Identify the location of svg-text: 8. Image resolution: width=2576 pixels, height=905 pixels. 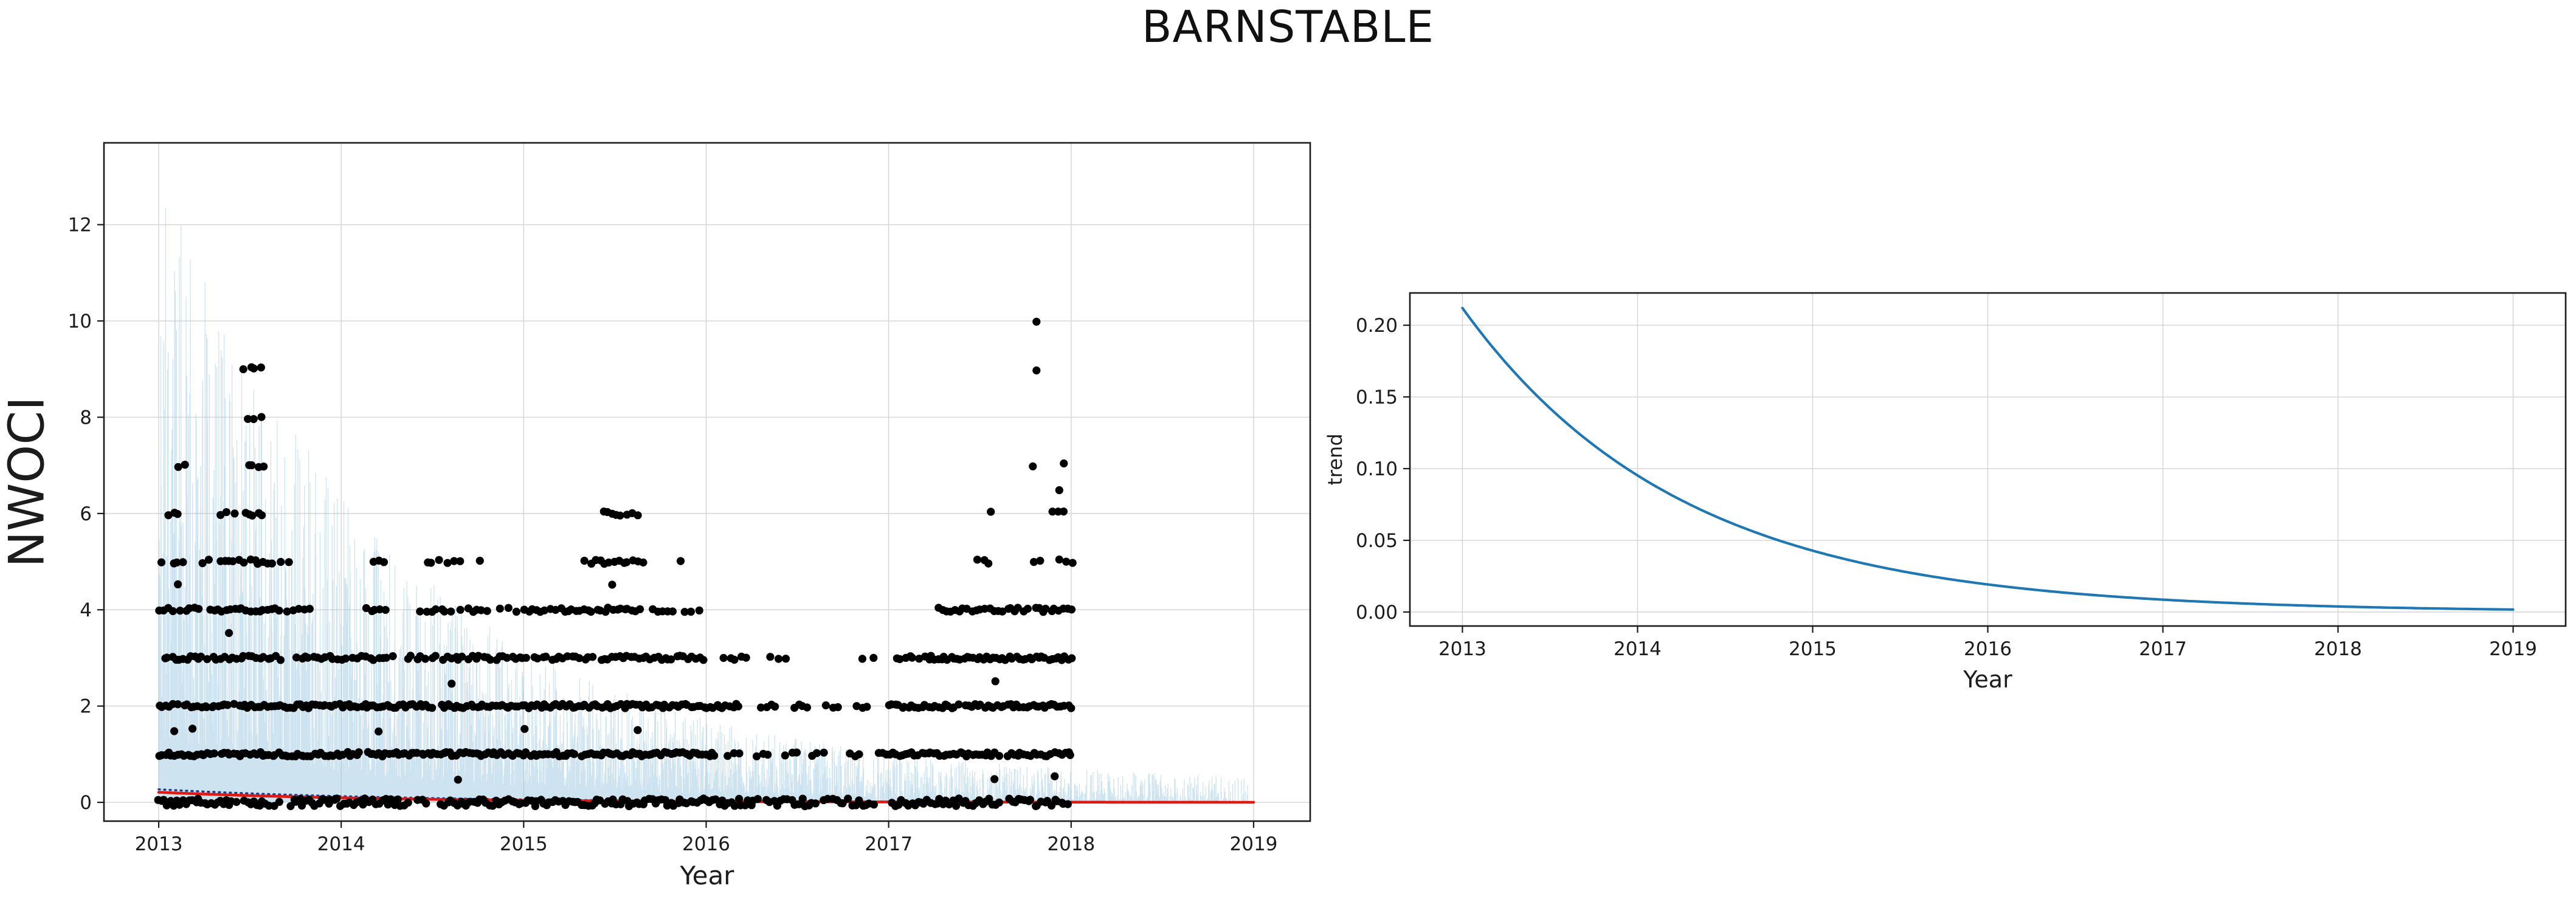
(86, 417).